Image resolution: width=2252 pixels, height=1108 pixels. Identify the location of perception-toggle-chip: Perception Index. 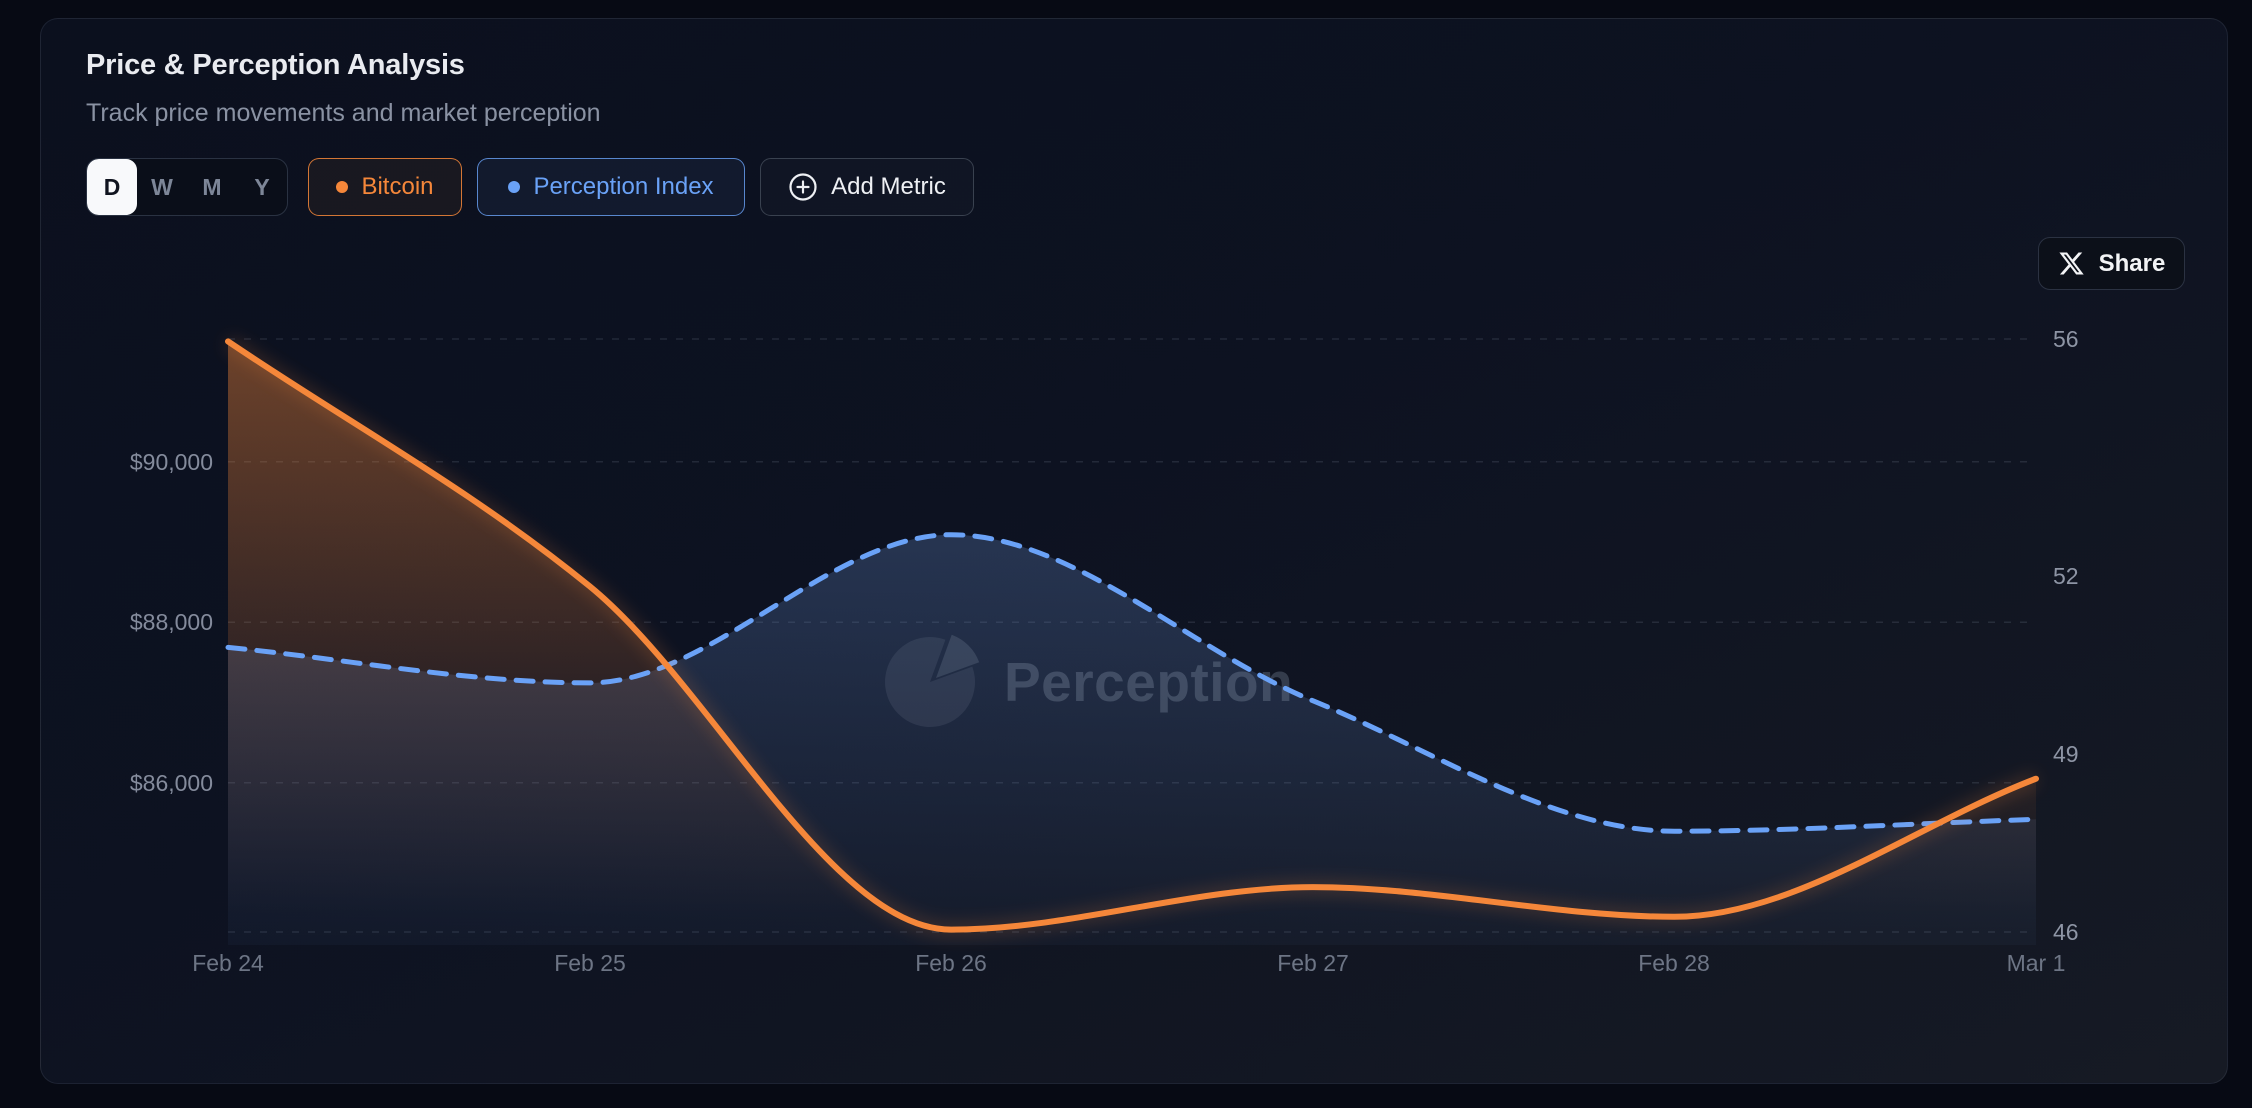
(611, 187).